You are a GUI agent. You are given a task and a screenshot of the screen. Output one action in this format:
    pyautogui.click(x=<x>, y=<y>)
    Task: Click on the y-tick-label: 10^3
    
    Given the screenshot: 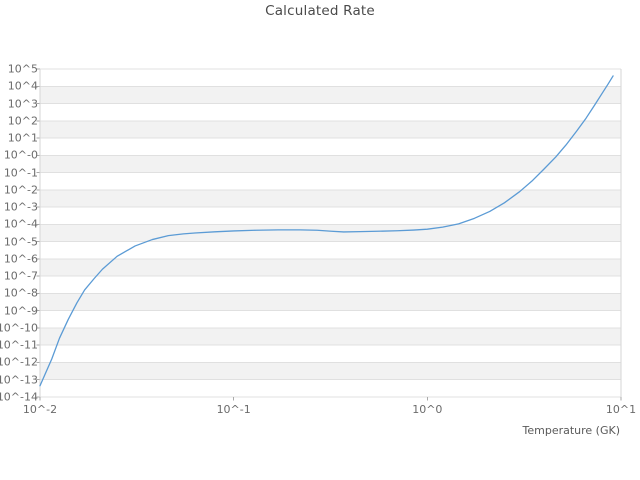 What is the action you would take?
    pyautogui.click(x=22, y=104)
    